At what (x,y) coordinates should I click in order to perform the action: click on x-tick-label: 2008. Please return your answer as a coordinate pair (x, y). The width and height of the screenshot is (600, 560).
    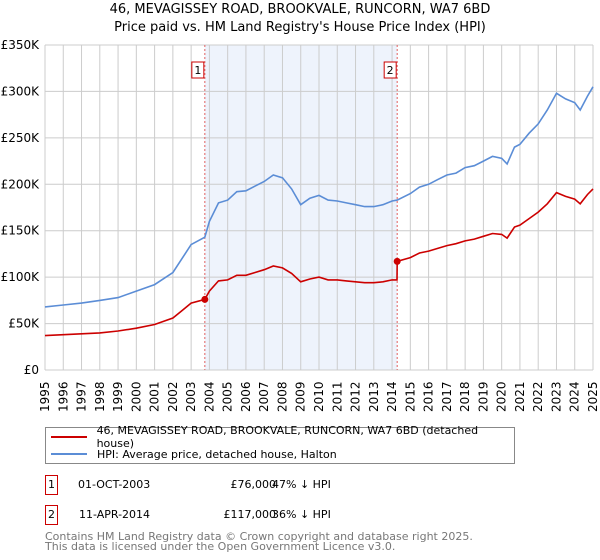
    Looking at the image, I should click on (282, 396).